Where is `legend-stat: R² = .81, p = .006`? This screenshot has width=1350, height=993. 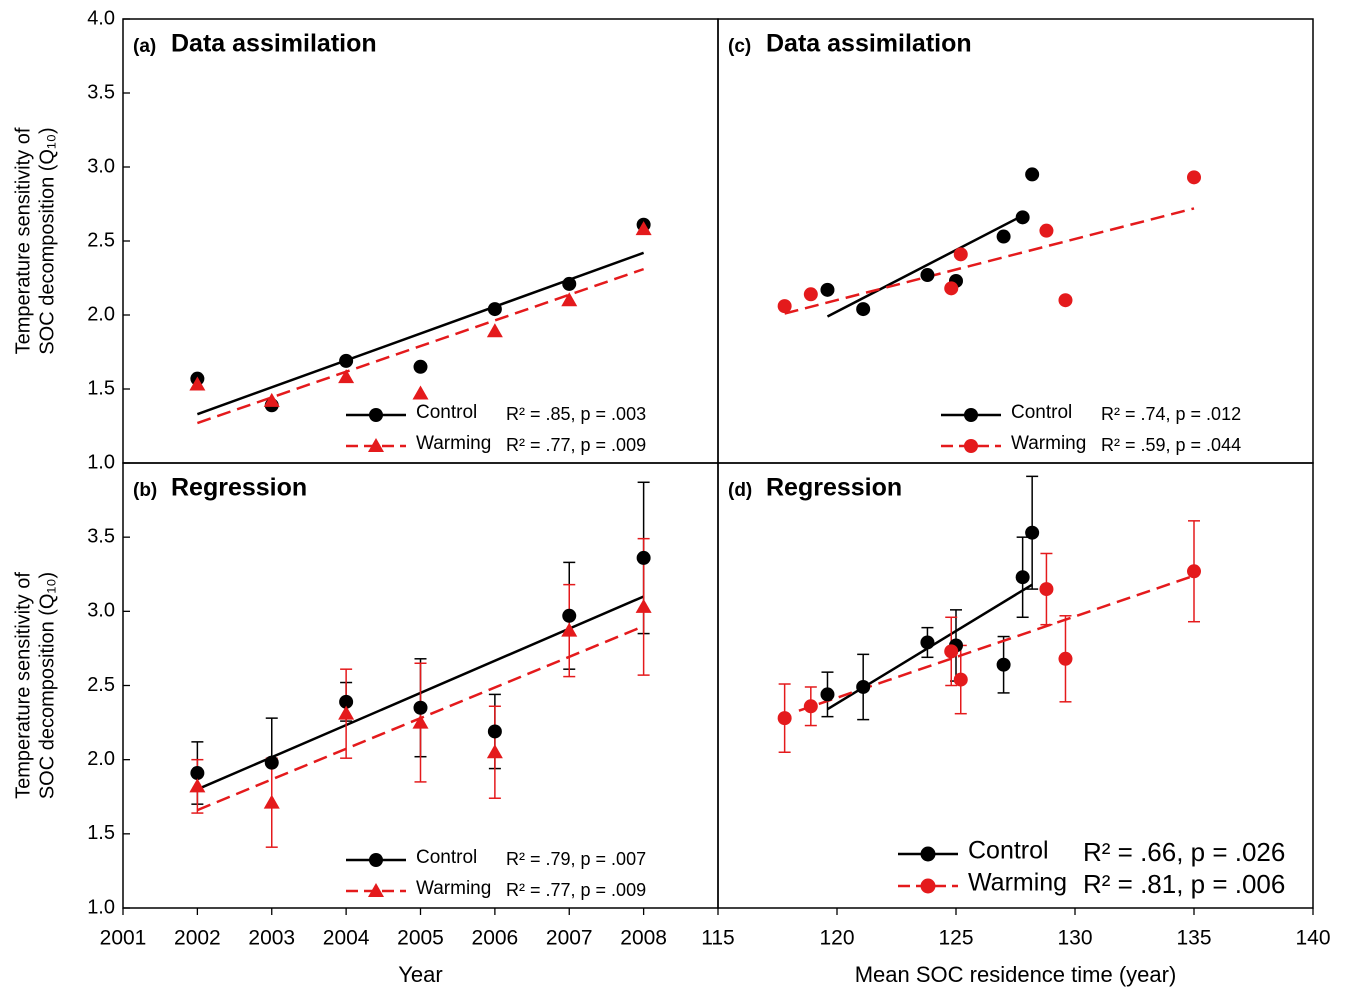 legend-stat: R² = .81, p = .006 is located at coordinates (1184, 884).